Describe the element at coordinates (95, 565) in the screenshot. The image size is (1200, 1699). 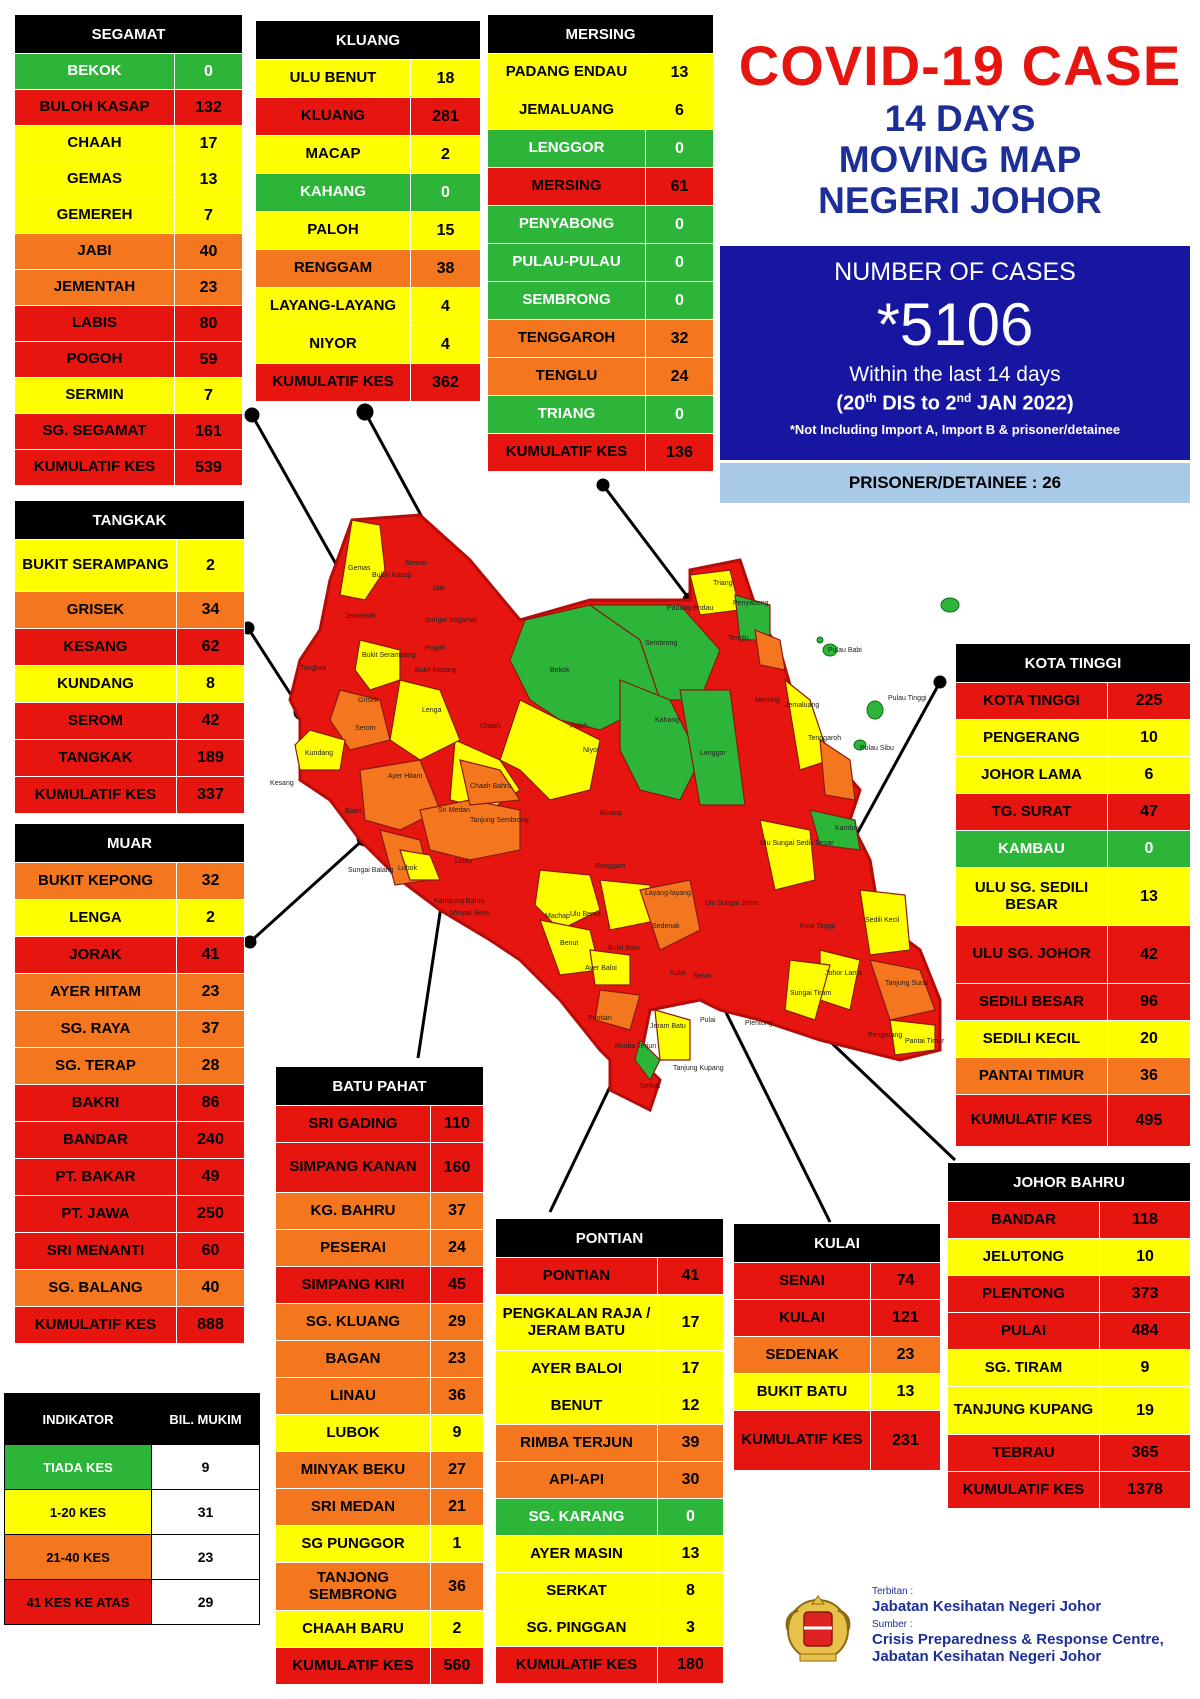
I see `mukim-name: BUKIT SERAMPANG` at that location.